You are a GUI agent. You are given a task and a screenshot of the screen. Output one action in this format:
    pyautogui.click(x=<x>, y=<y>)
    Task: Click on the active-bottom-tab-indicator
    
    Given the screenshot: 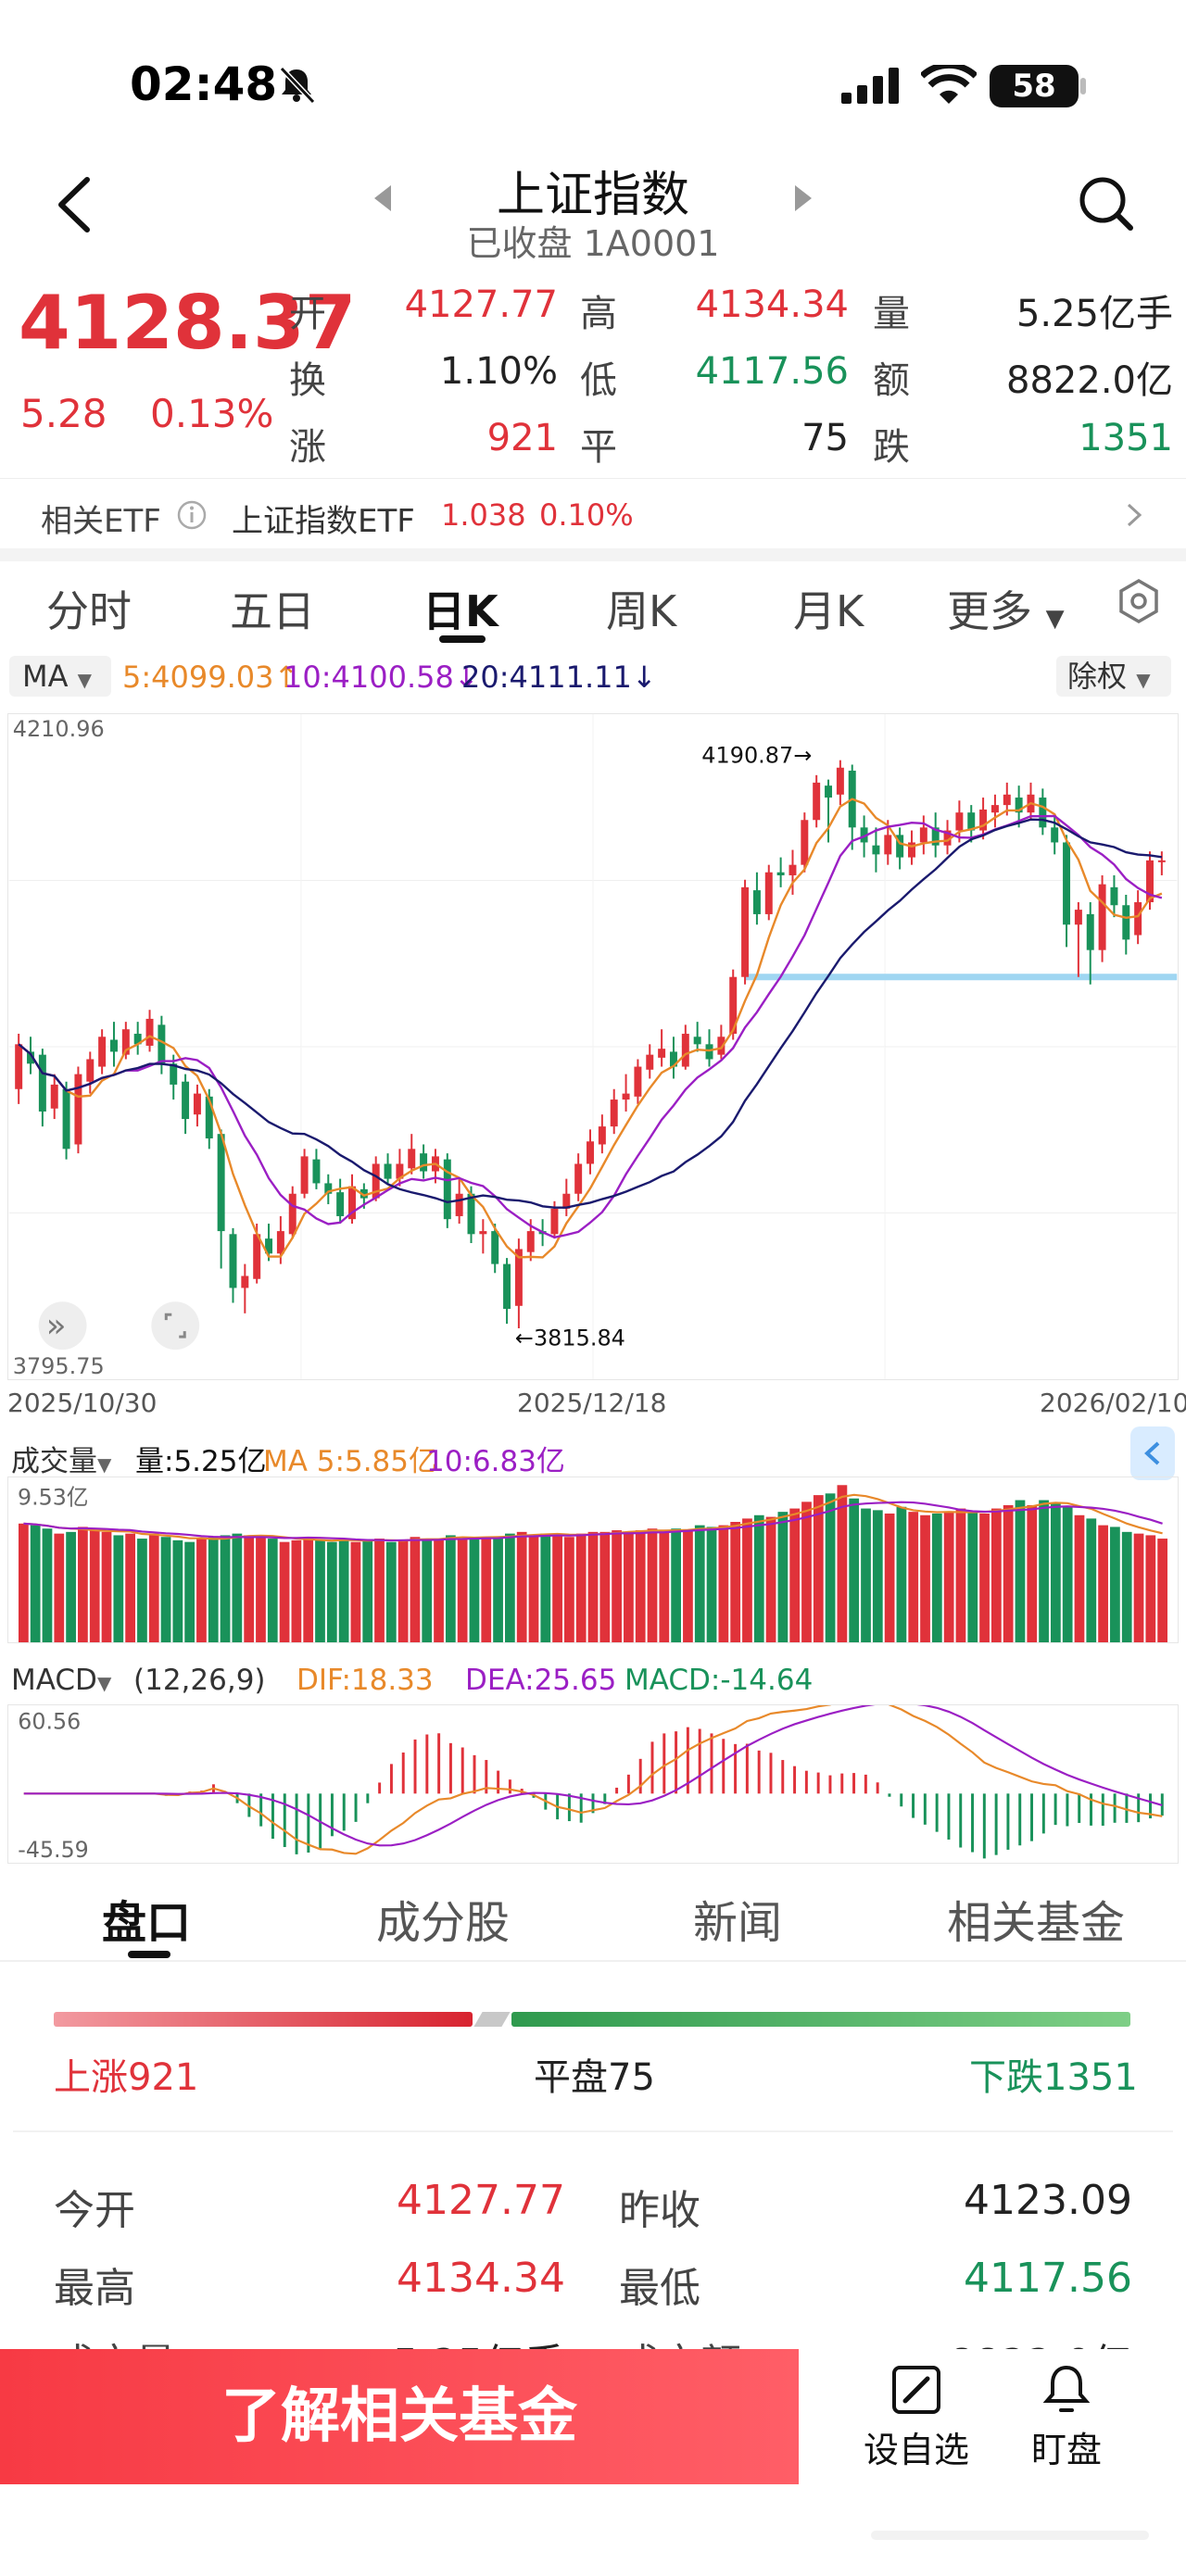 What is the action you would take?
    pyautogui.click(x=149, y=1954)
    